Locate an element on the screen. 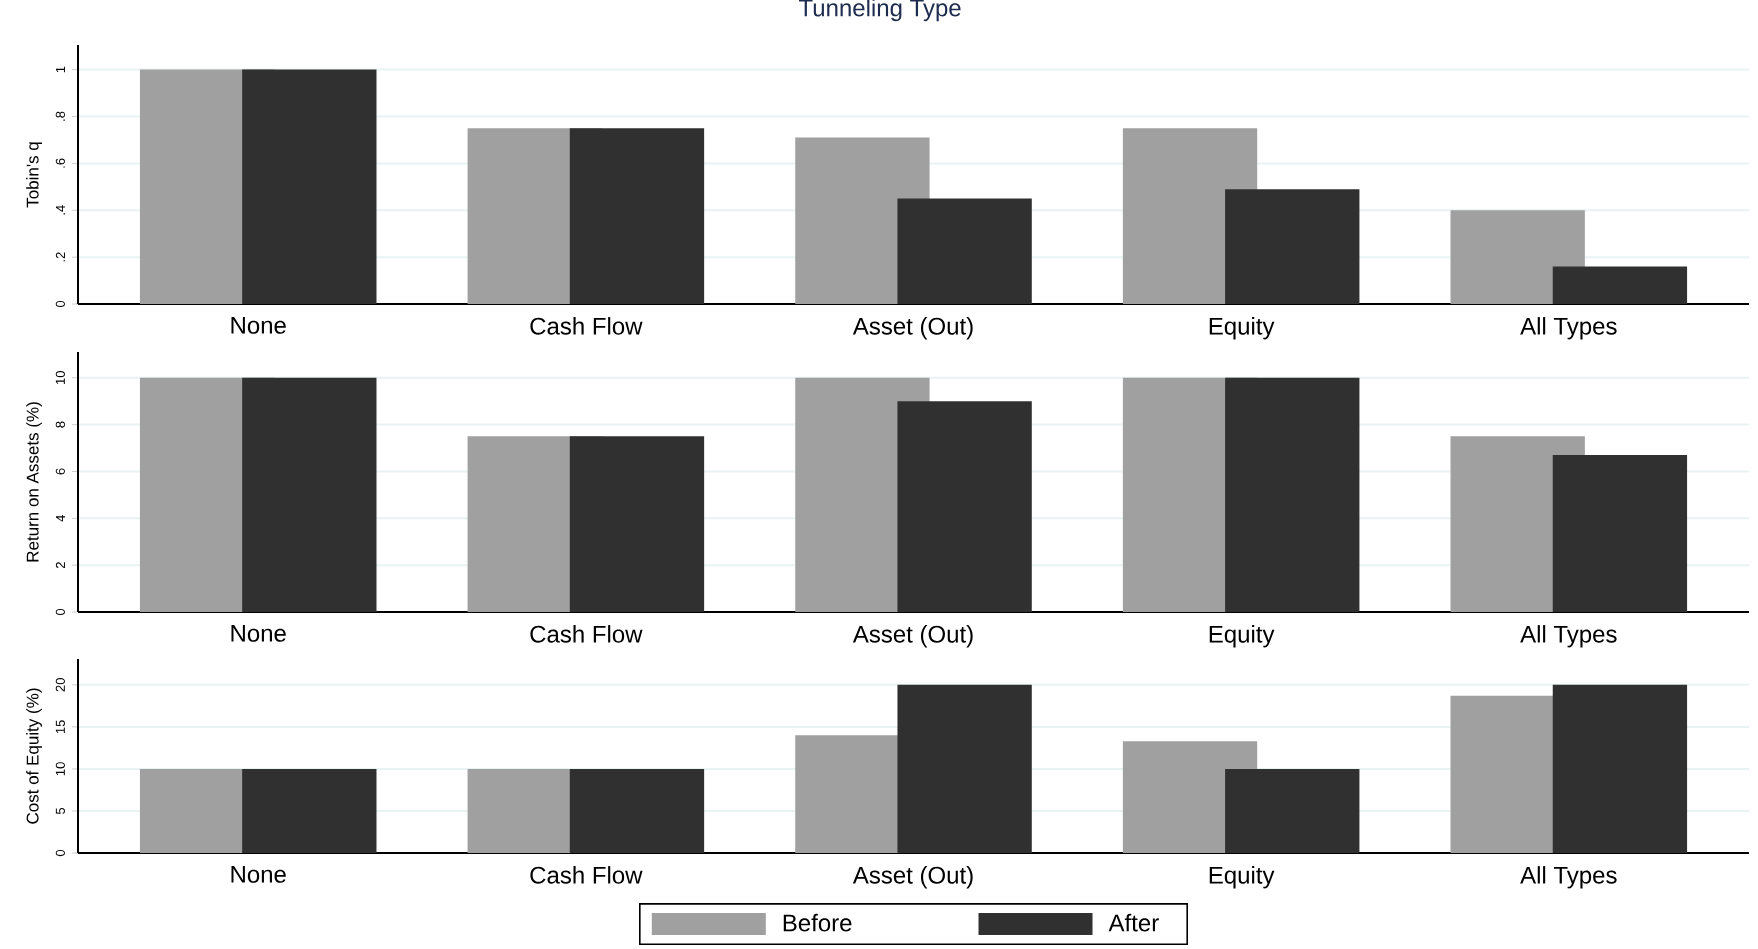 This screenshot has height=949, width=1758. legend-label: After is located at coordinates (1133, 922).